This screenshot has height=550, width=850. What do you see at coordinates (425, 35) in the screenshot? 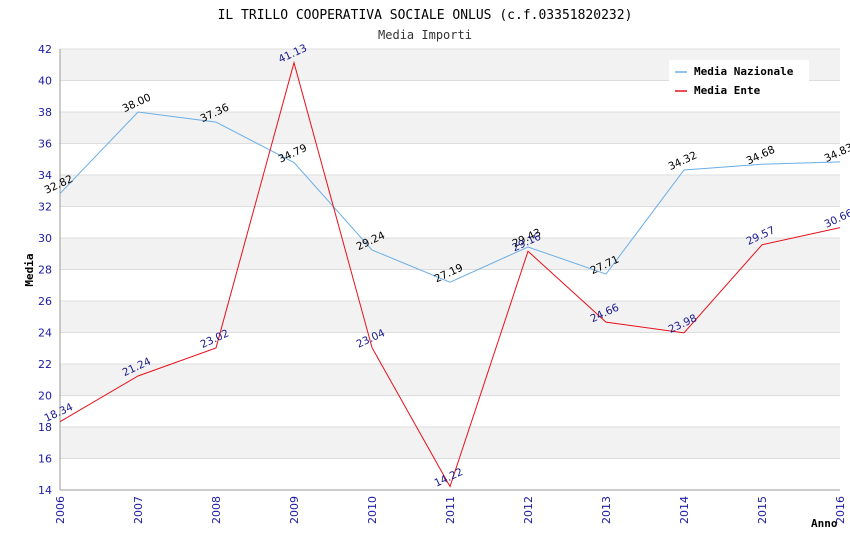
I see `chart-subtitle: Media Importi` at bounding box center [425, 35].